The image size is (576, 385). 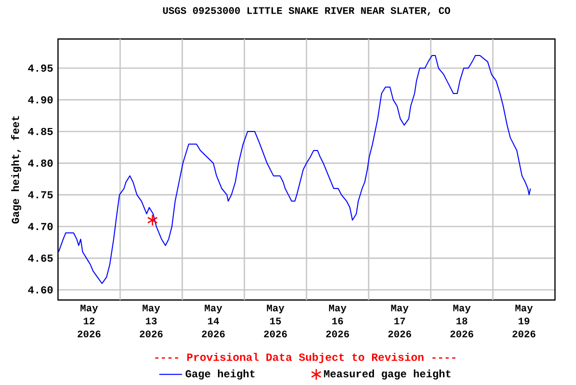 What do you see at coordinates (16, 170) in the screenshot?
I see `y-axis-title: Gage height, feet` at bounding box center [16, 170].